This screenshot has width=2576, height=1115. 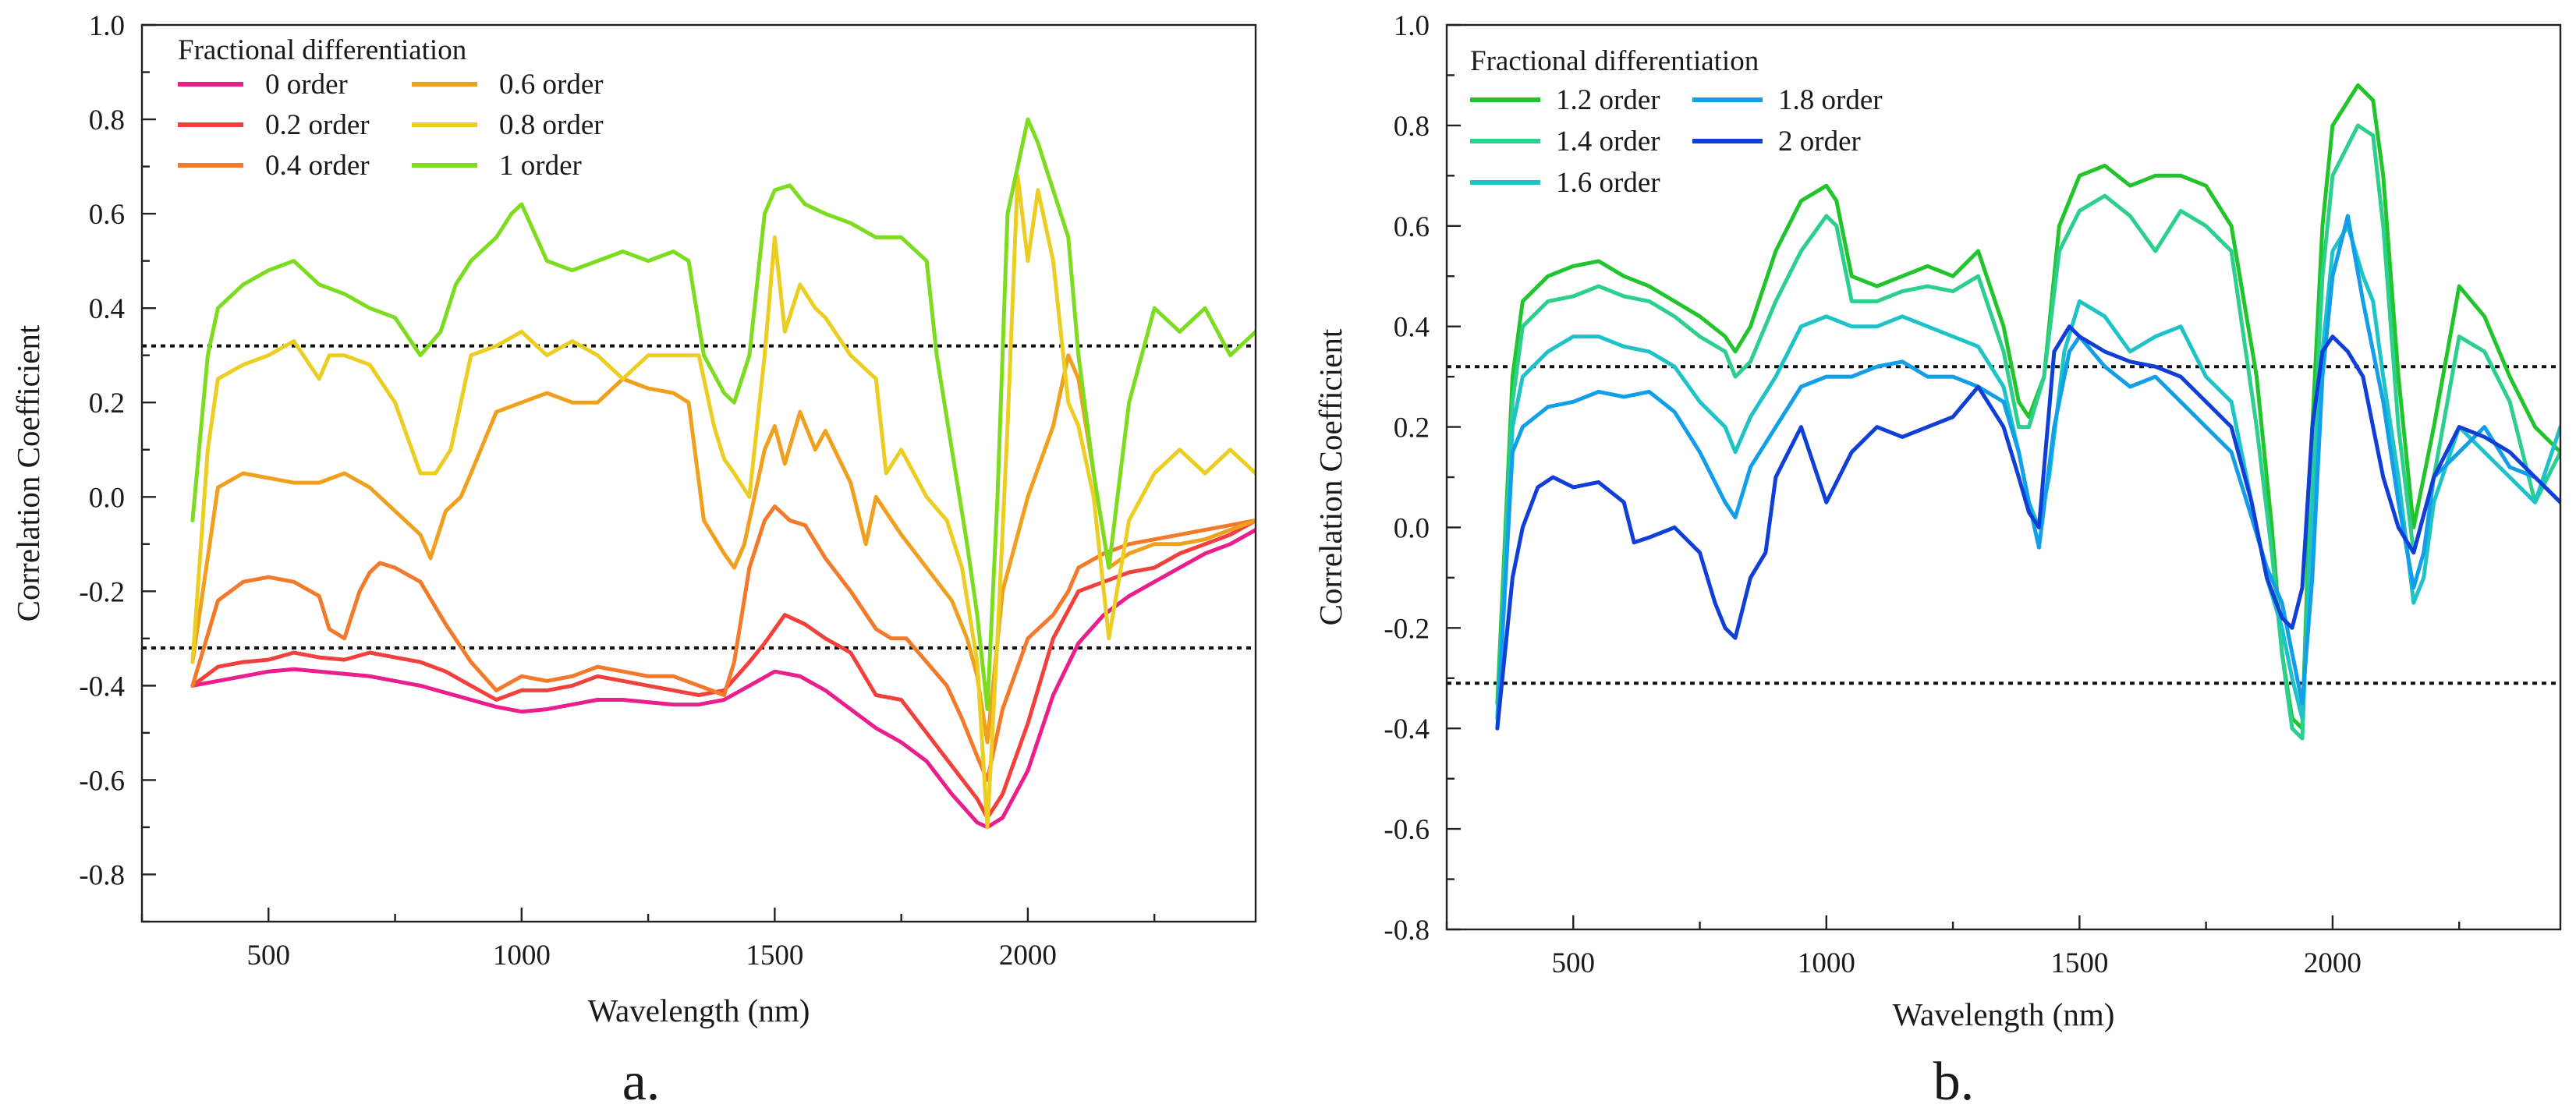 I want to click on panel-a-legend-label-0-order: 0 order, so click(x=306, y=85).